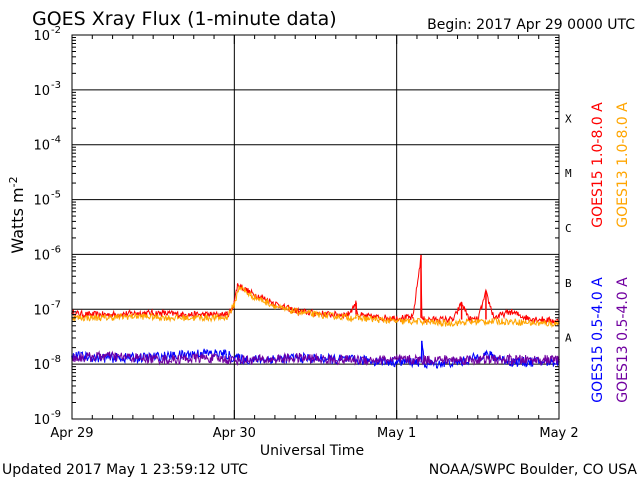  What do you see at coordinates (312, 451) in the screenshot?
I see `x-axis-label: Universal Time` at bounding box center [312, 451].